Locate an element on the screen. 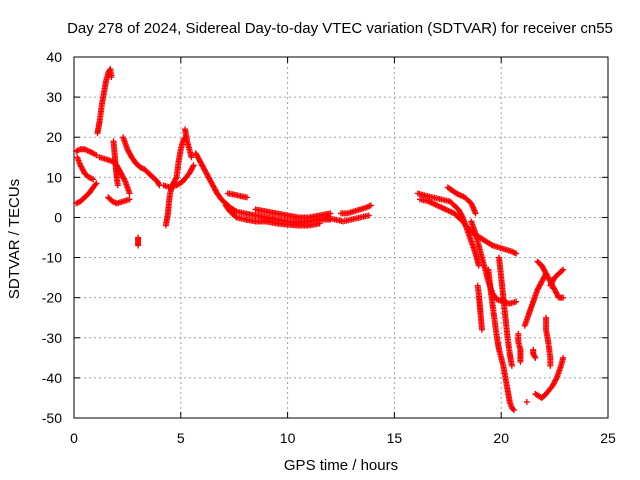  series-arc27 is located at coordinates (526, 401).